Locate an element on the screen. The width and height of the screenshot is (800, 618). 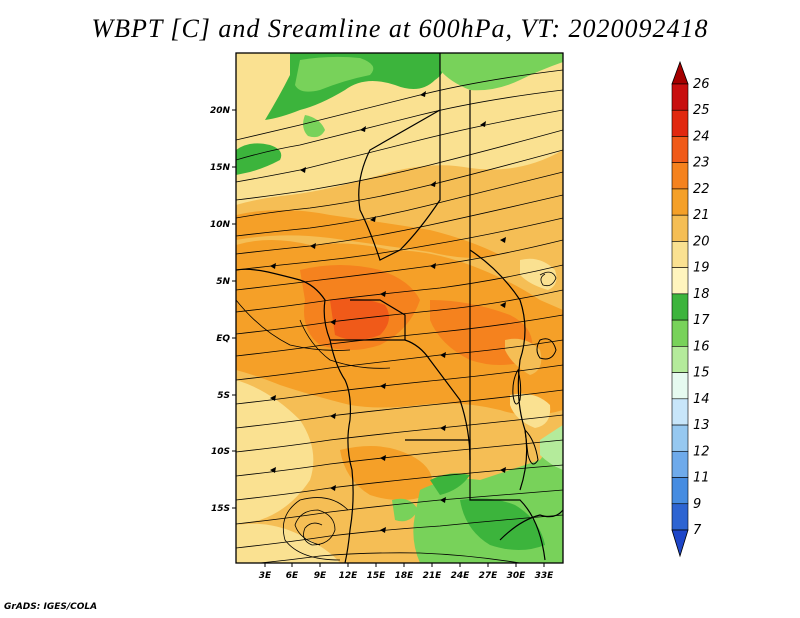
lon-label: 33E is located at coordinates (545, 576).